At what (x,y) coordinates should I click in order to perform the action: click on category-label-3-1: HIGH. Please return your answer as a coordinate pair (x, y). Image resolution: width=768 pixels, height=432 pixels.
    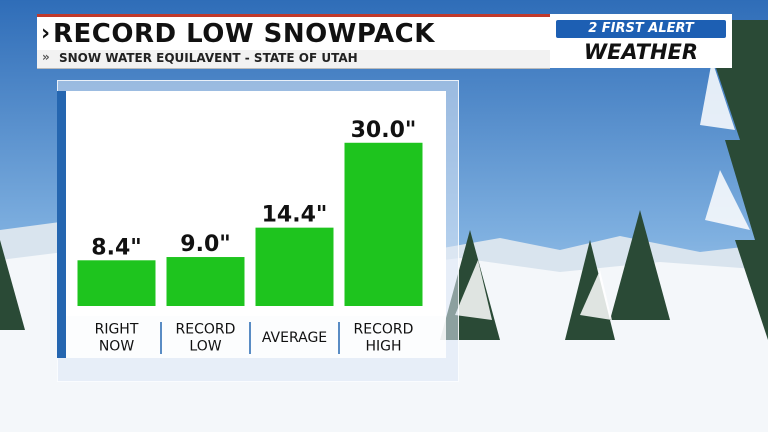
    Looking at the image, I should click on (383, 347).